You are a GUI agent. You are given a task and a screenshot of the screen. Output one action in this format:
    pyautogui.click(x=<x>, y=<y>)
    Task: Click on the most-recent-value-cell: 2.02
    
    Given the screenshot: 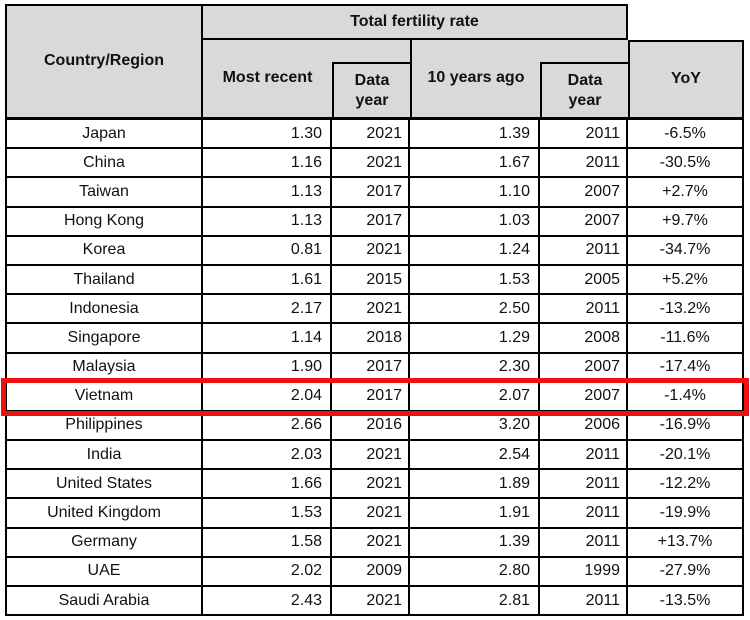 What is the action you would take?
    pyautogui.click(x=267, y=572)
    